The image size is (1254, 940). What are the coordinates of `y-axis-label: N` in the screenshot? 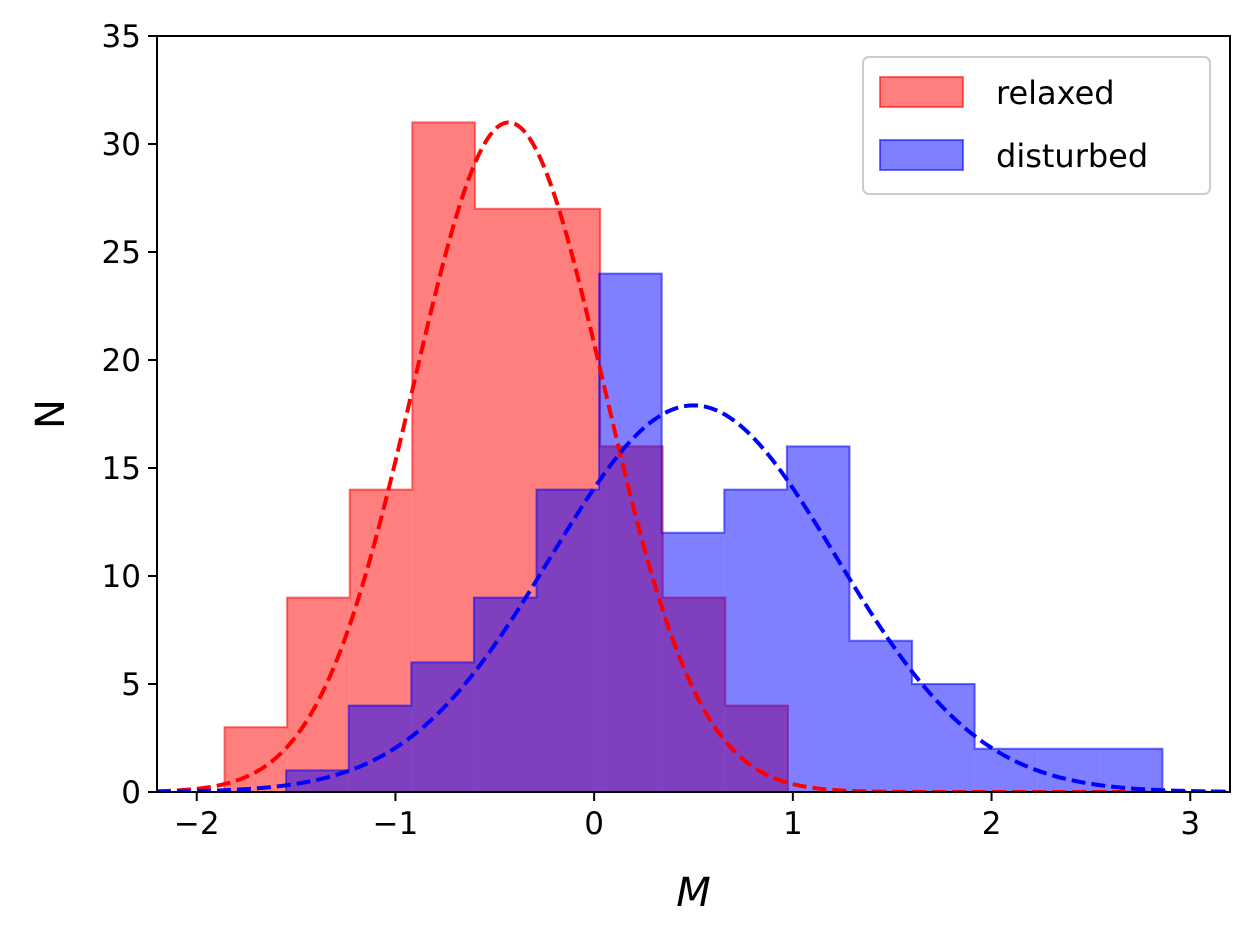 It's located at (51, 414).